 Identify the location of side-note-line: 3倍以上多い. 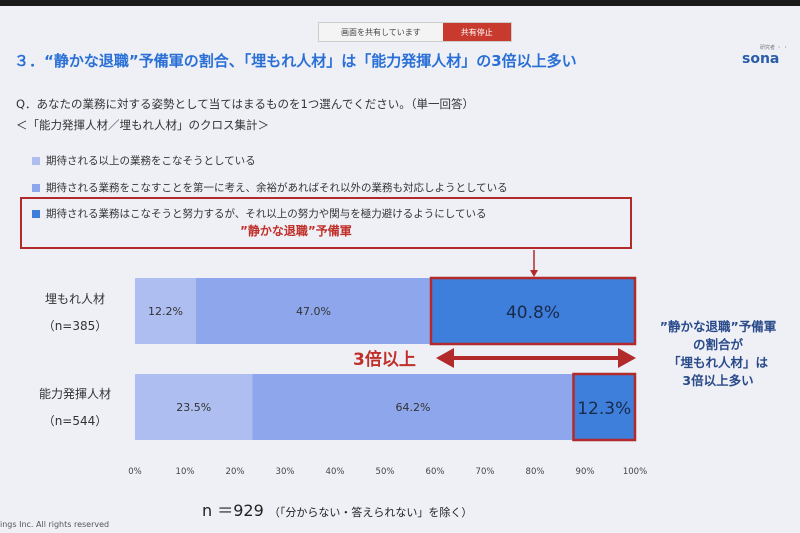
(718, 380).